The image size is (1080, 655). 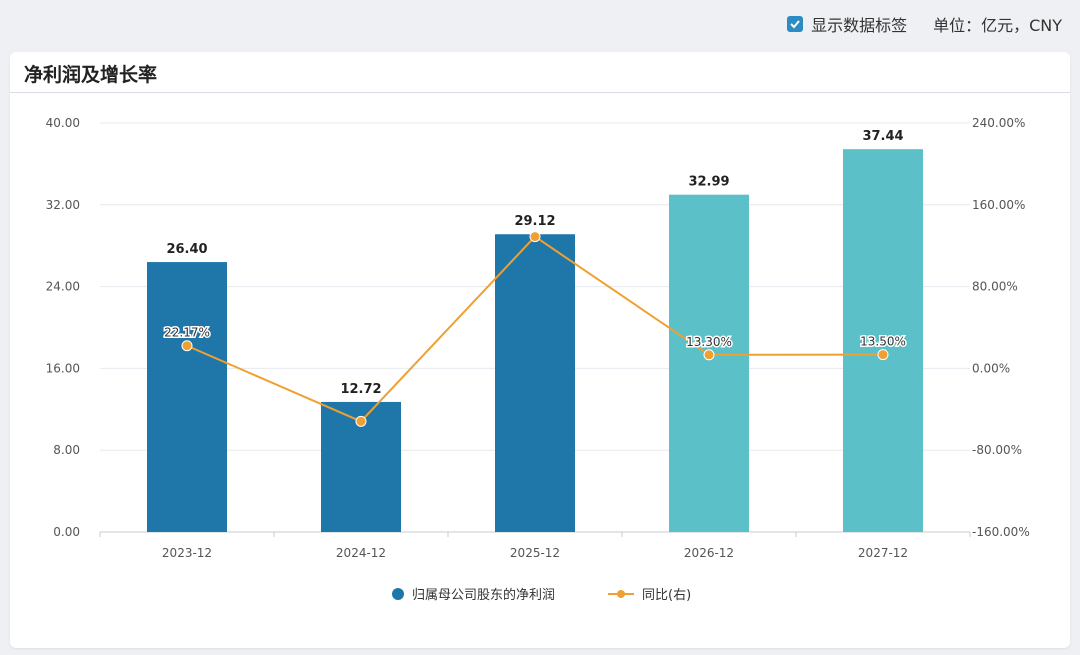 What do you see at coordinates (91, 75) in the screenshot?
I see `chart-title: 净利润及增长率` at bounding box center [91, 75].